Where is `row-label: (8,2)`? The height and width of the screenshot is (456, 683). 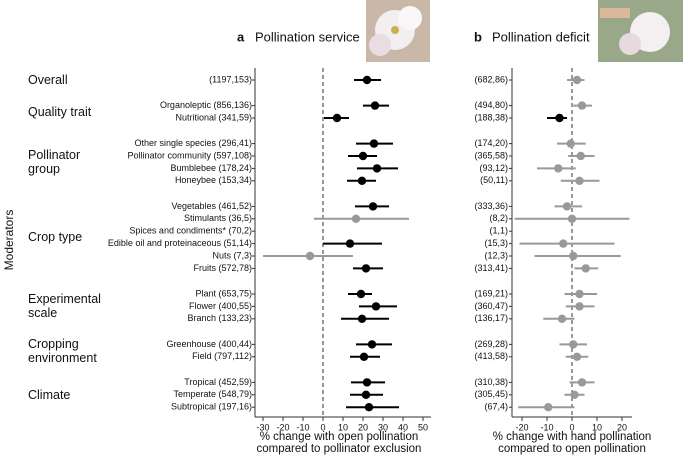 row-label: (8,2) is located at coordinates (498, 218).